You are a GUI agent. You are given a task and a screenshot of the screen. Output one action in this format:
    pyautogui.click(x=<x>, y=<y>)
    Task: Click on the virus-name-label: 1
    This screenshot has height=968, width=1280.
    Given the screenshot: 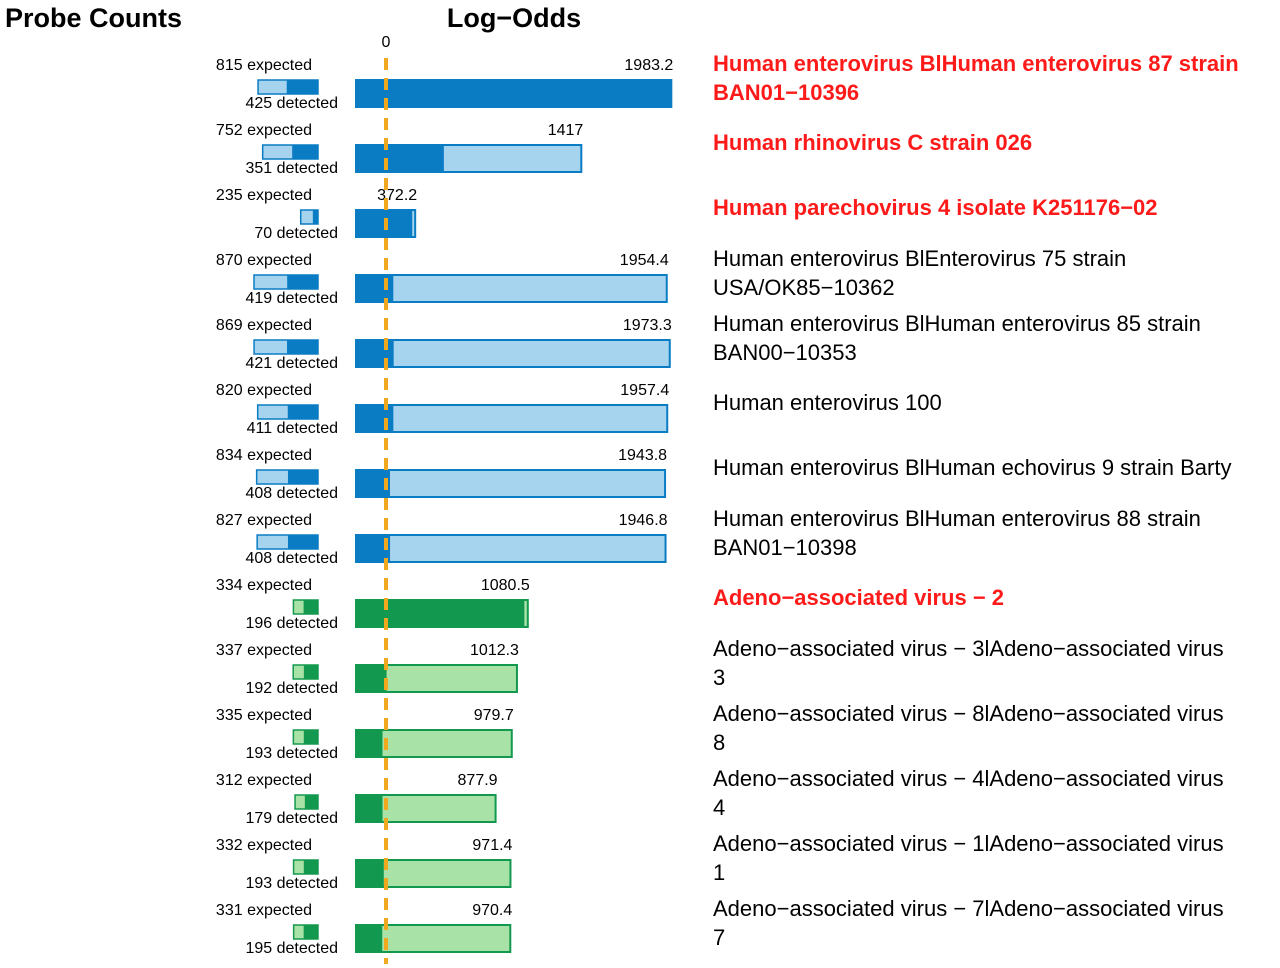 What is the action you would take?
    pyautogui.click(x=719, y=872)
    